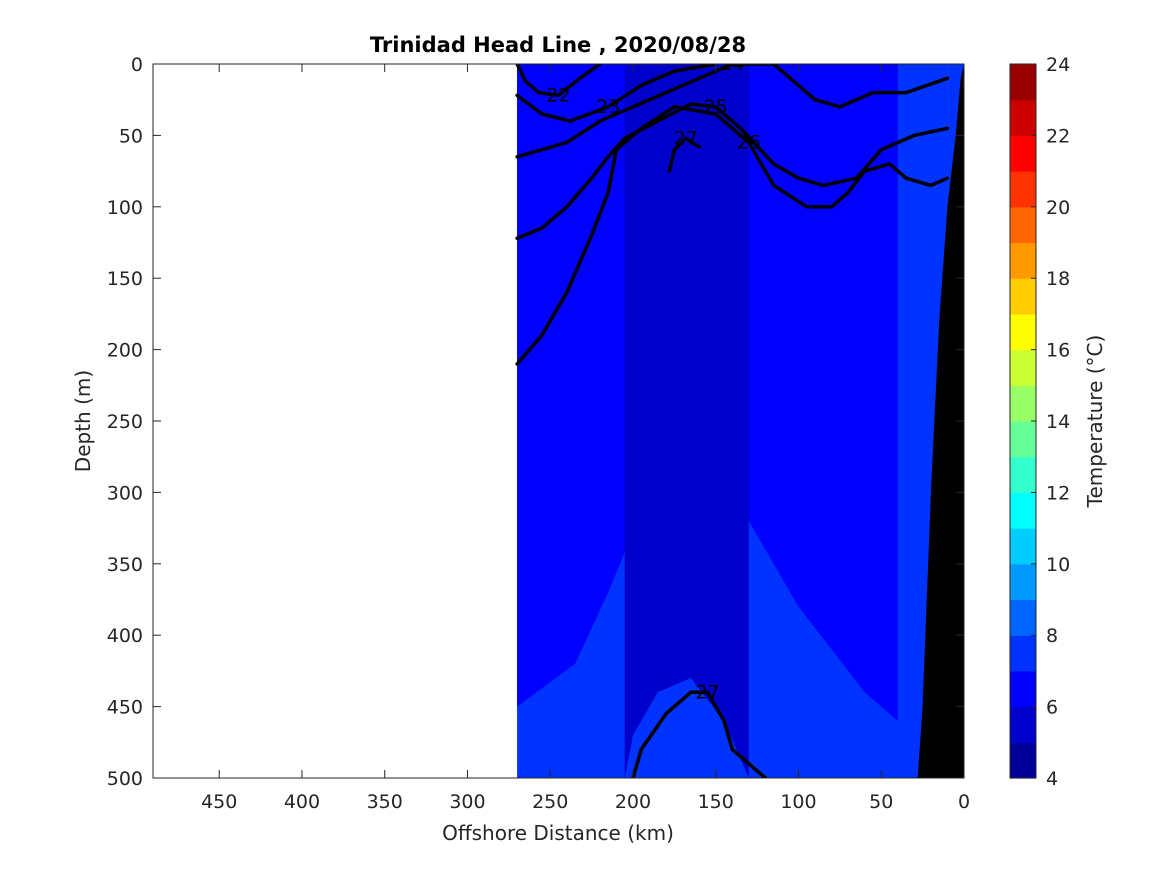 The width and height of the screenshot is (1167, 875). What do you see at coordinates (1058, 493) in the screenshot?
I see `colorbar-tick-label-4: 12` at bounding box center [1058, 493].